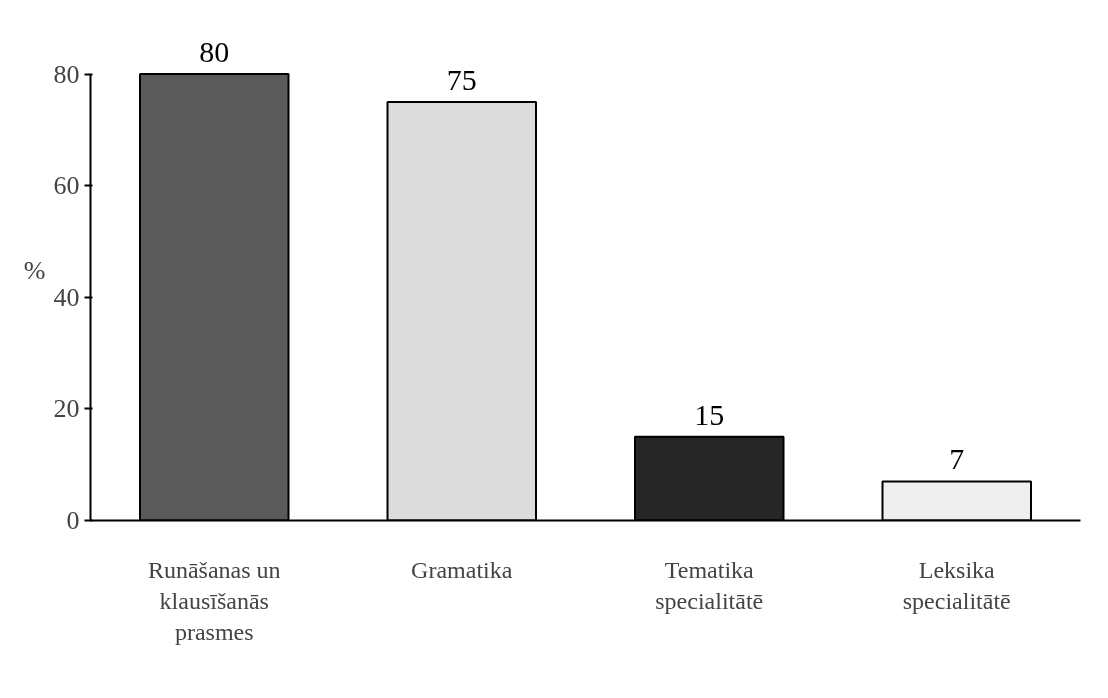 The image size is (1108, 698). What do you see at coordinates (66, 74) in the screenshot?
I see `y-tick-label: 80` at bounding box center [66, 74].